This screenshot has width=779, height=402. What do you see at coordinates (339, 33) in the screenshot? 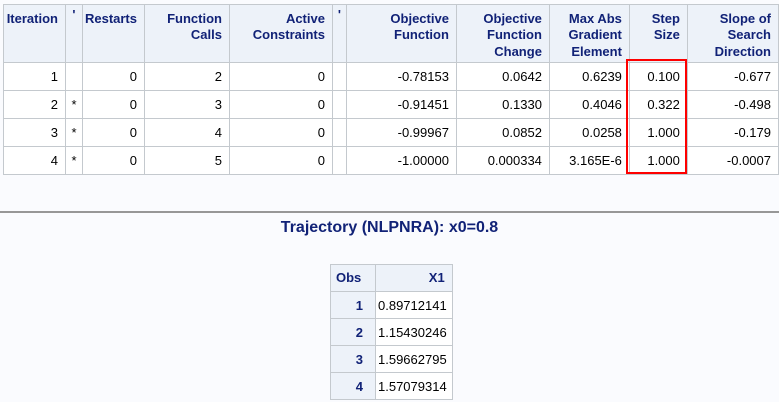
I see `col-header-tick-2: '` at bounding box center [339, 33].